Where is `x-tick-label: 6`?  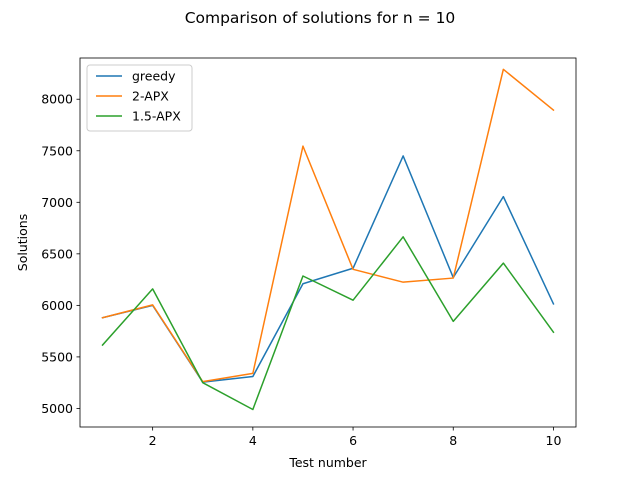 x-tick-label: 6 is located at coordinates (353, 440).